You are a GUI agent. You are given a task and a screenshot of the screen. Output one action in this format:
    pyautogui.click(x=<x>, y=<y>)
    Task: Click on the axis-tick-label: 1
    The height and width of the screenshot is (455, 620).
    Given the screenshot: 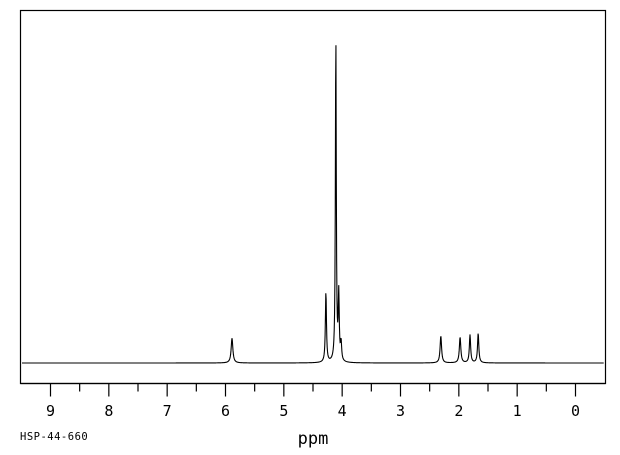 What is the action you would take?
    pyautogui.click(x=517, y=411)
    